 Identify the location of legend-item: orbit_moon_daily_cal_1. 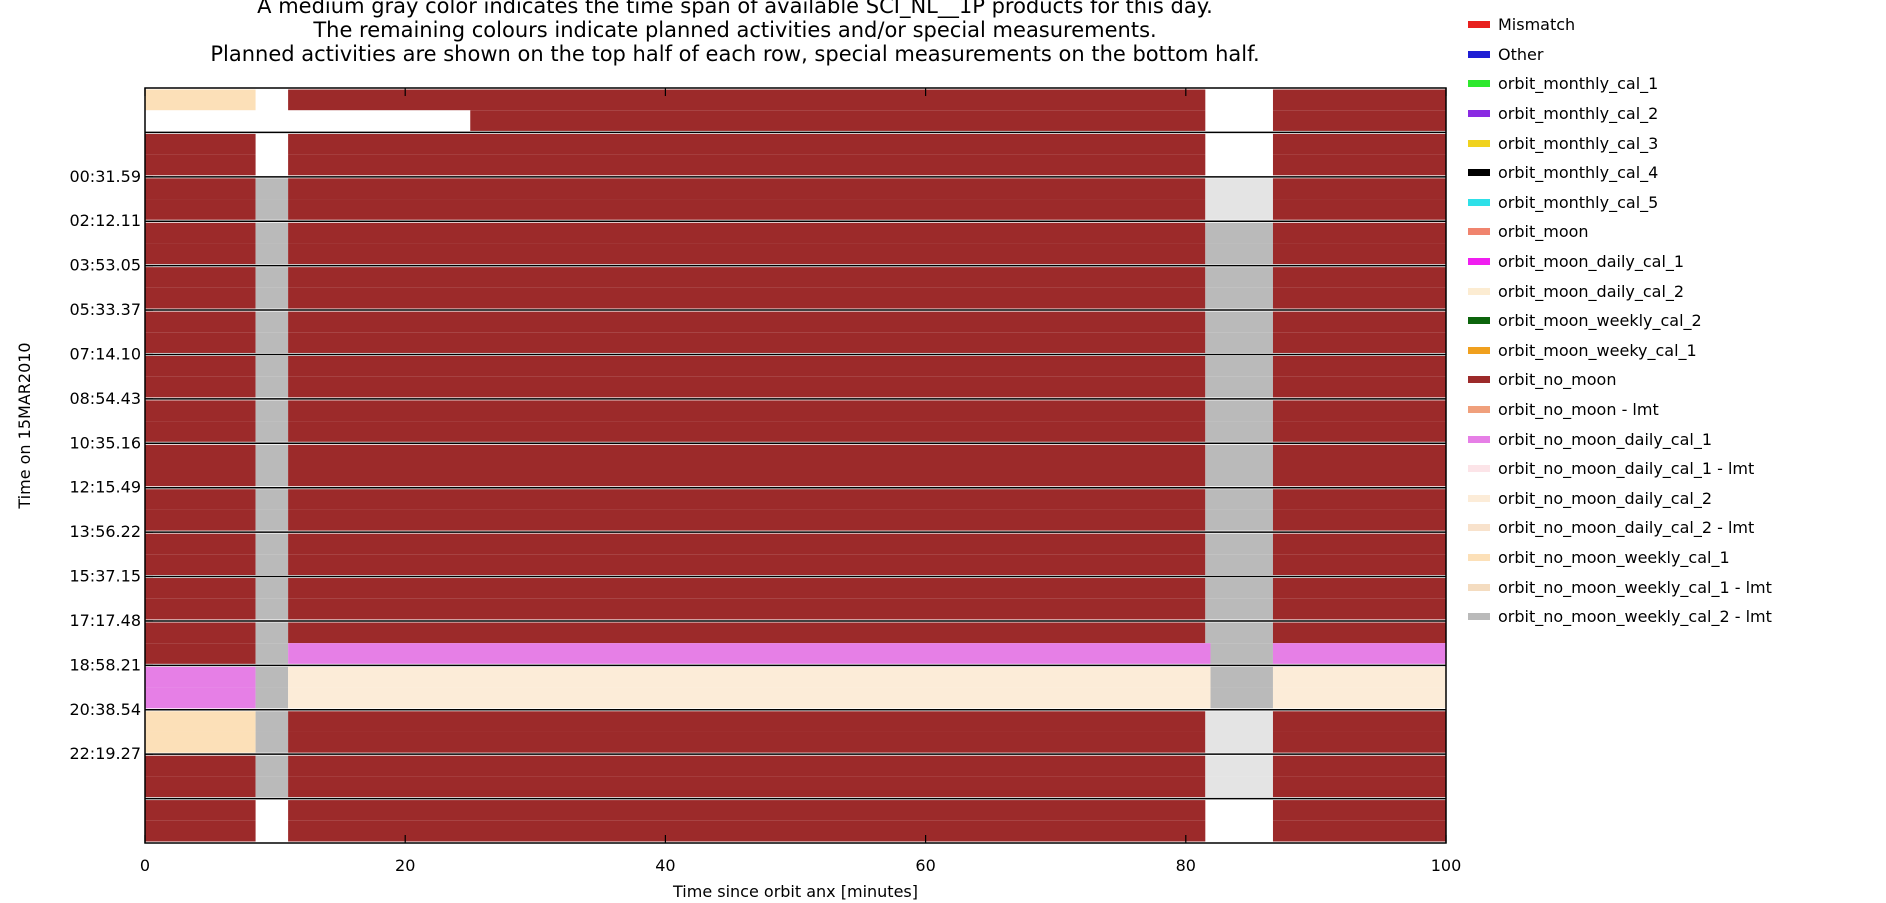
(1673, 262).